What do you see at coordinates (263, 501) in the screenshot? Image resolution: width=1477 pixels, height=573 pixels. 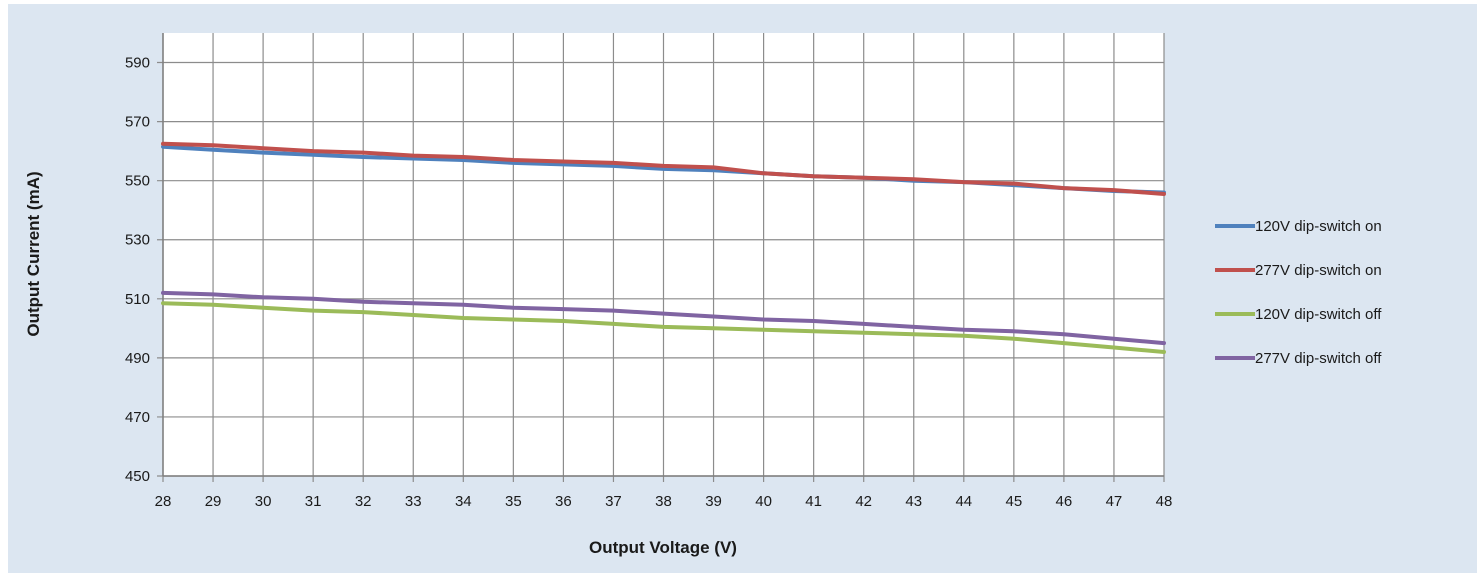 I see `x-tick-label: 30` at bounding box center [263, 501].